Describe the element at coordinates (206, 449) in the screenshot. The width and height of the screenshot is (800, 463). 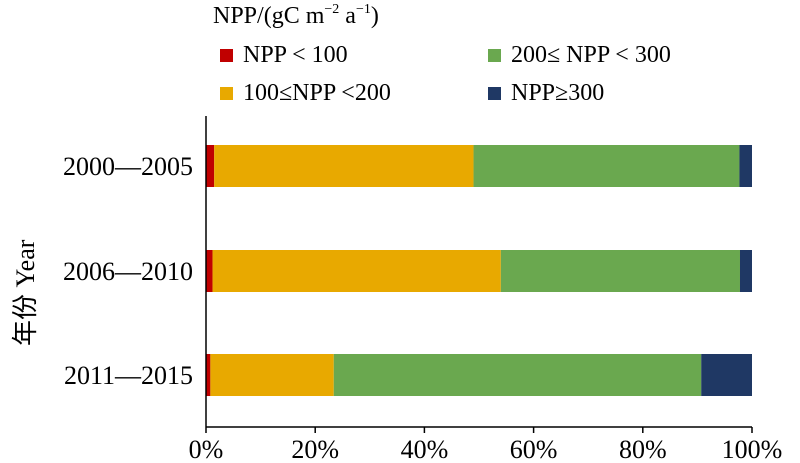
I see `x-tick-label: 0%` at that location.